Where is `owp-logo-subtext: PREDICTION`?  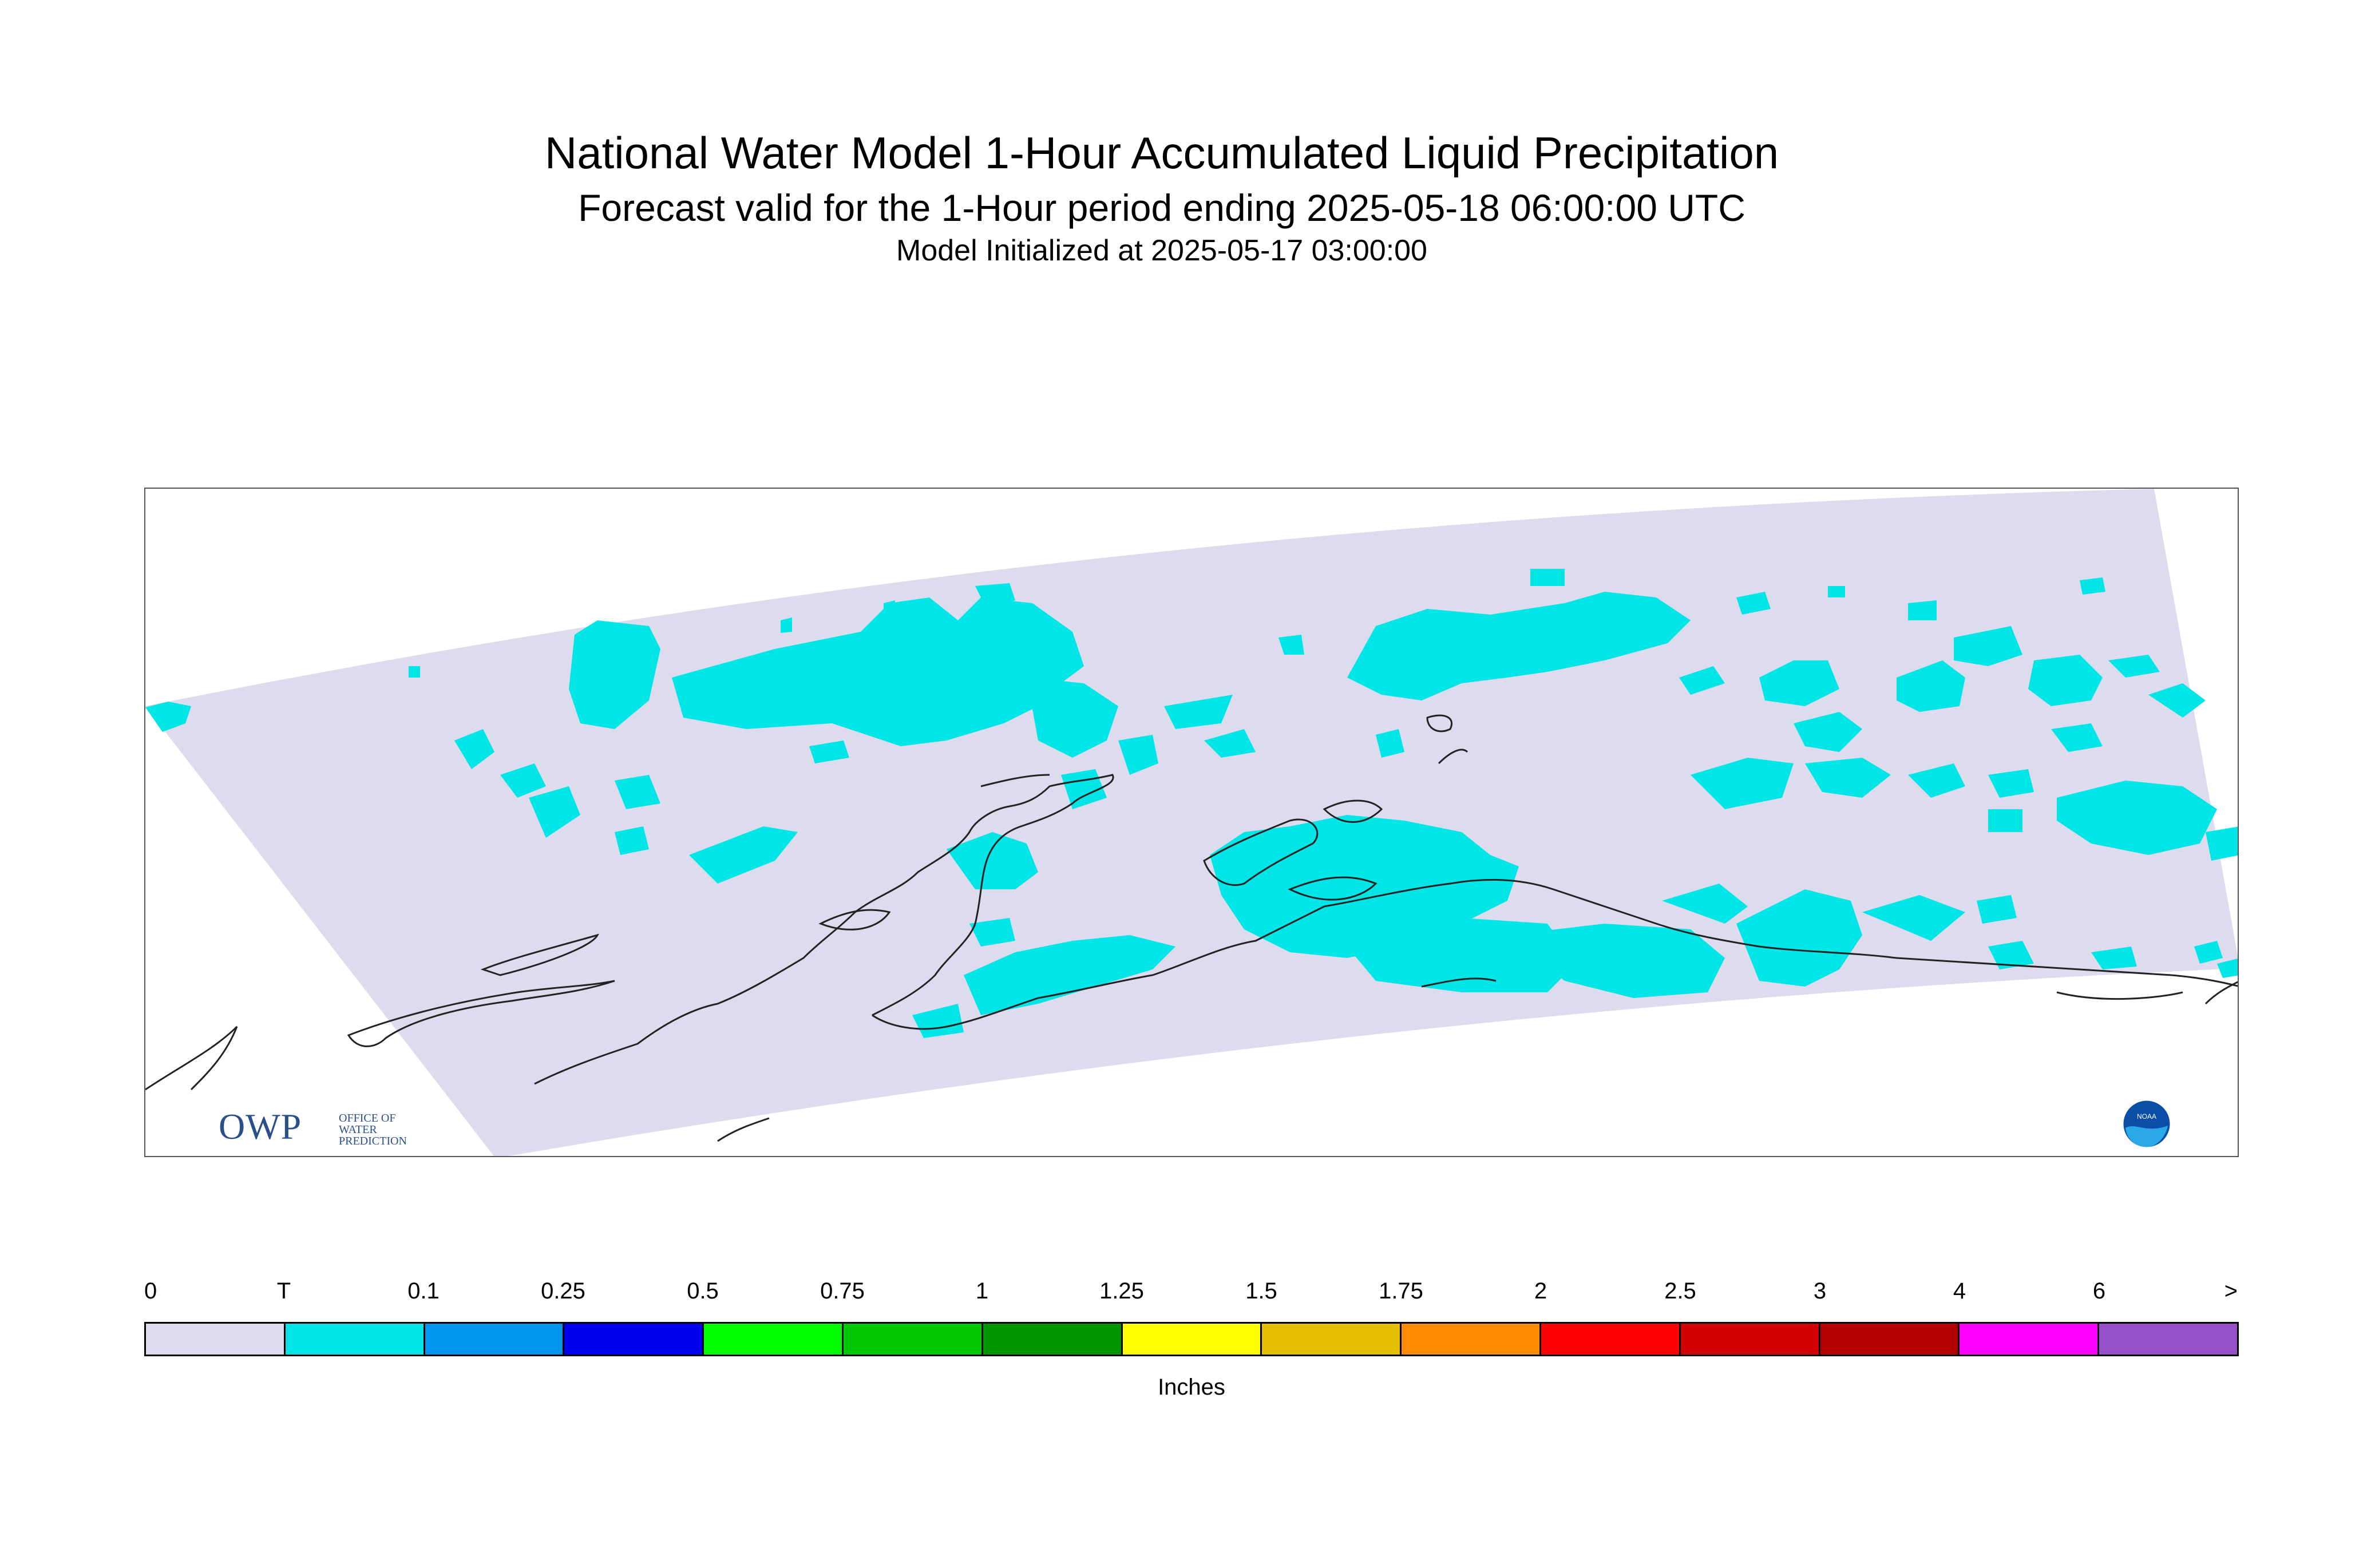
owp-logo-subtext: PREDICTION is located at coordinates (373, 1141).